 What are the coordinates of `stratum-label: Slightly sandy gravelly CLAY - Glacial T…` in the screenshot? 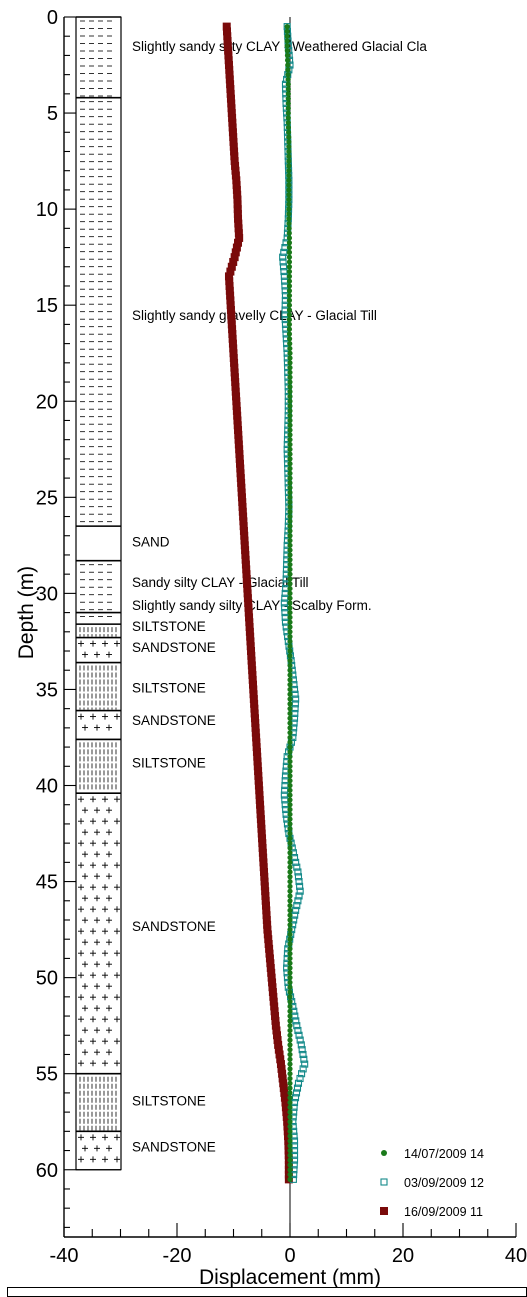 It's located at (254, 315).